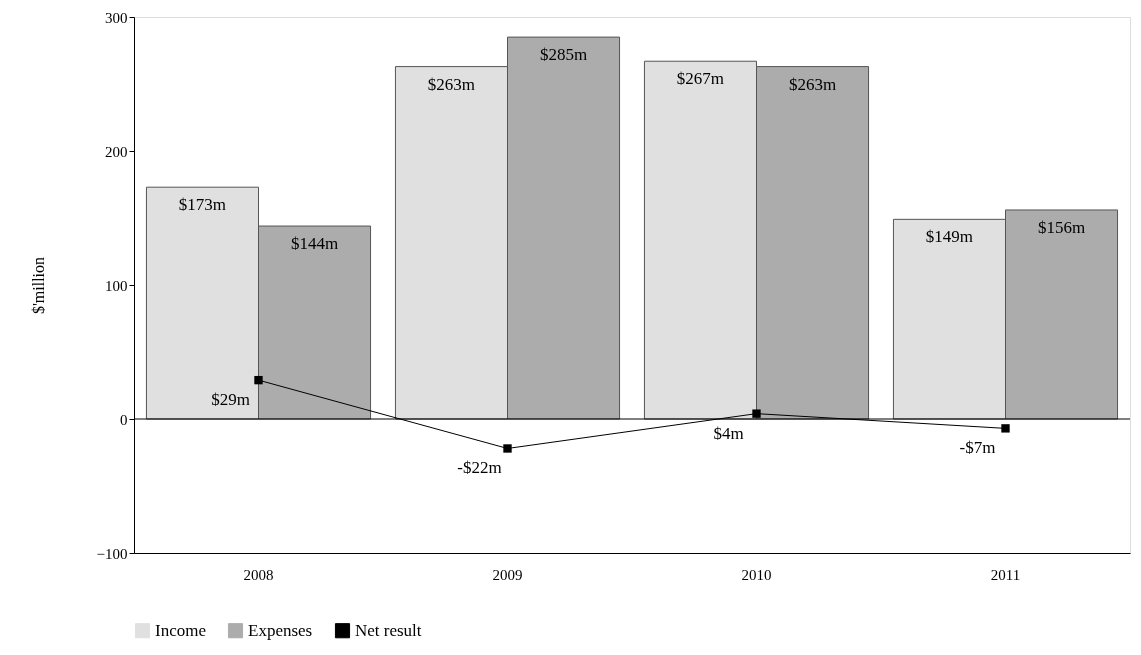 The height and width of the screenshot is (655, 1141). I want to click on data-label: $156m, so click(1061, 227).